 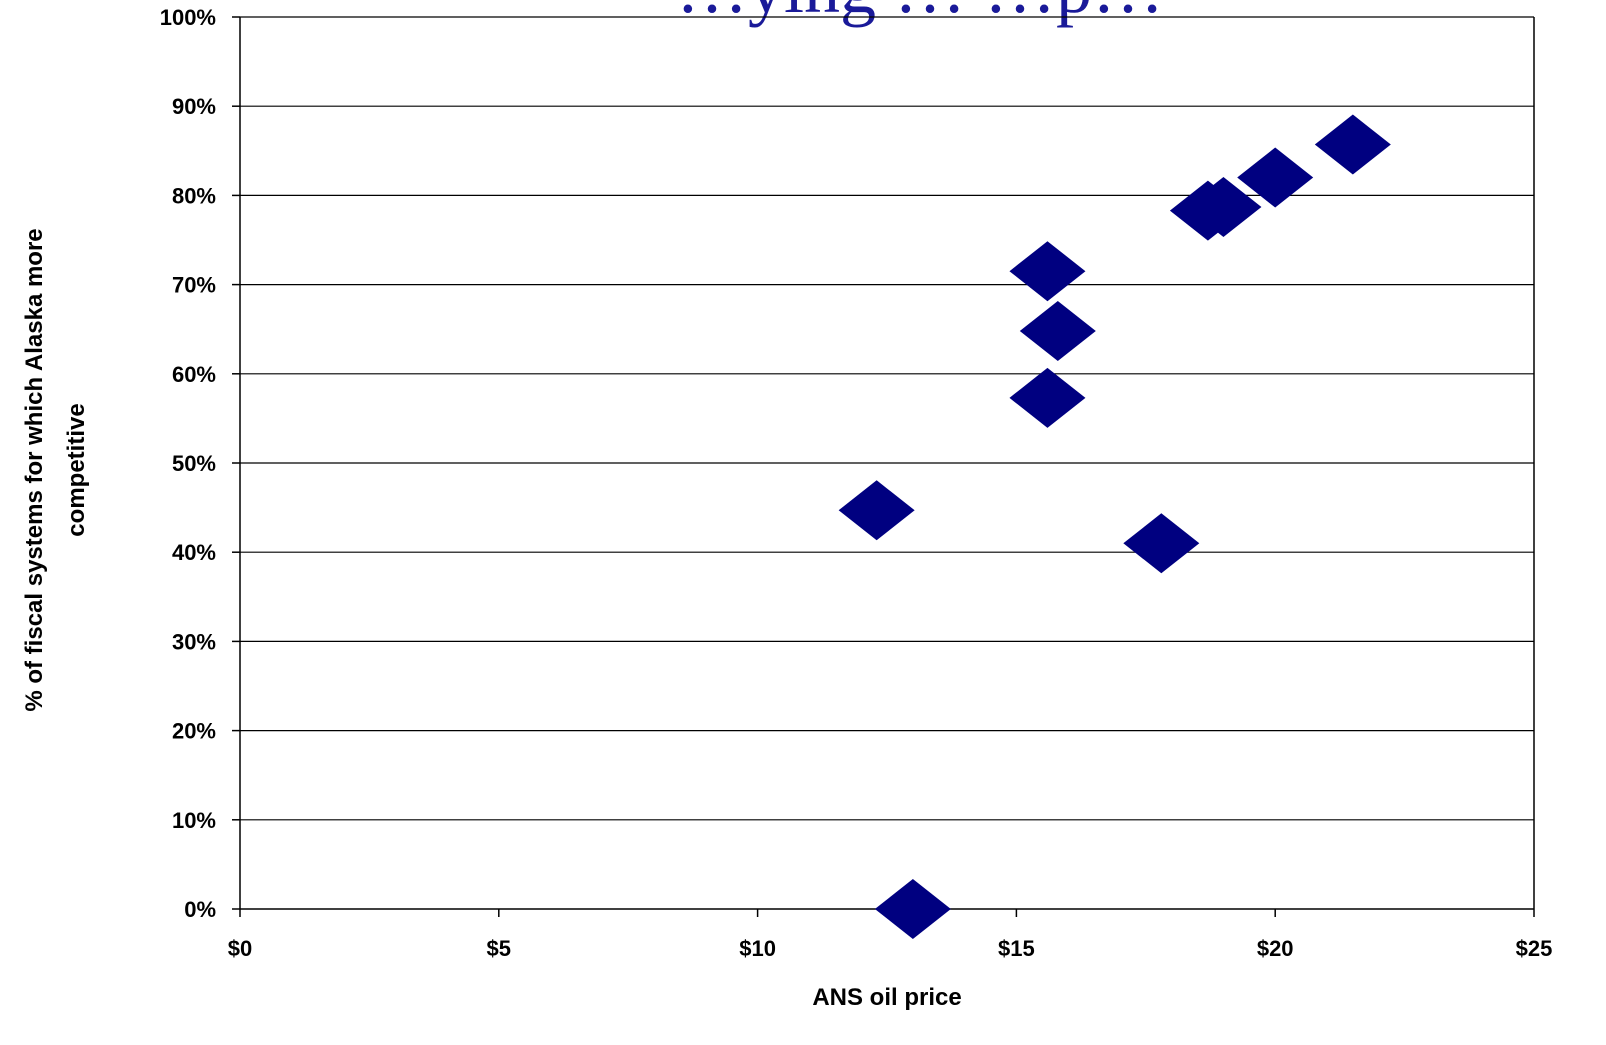 I want to click on y-tick-label: 60%, so click(x=194, y=374).